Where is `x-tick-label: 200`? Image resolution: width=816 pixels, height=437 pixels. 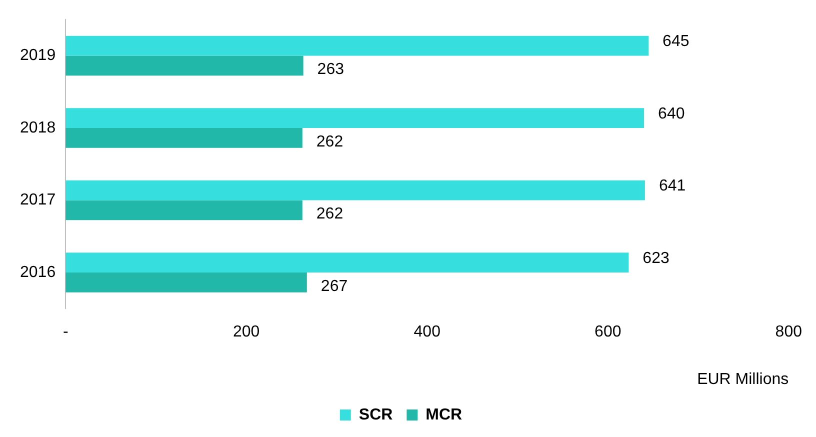 x-tick-label: 200 is located at coordinates (246, 332).